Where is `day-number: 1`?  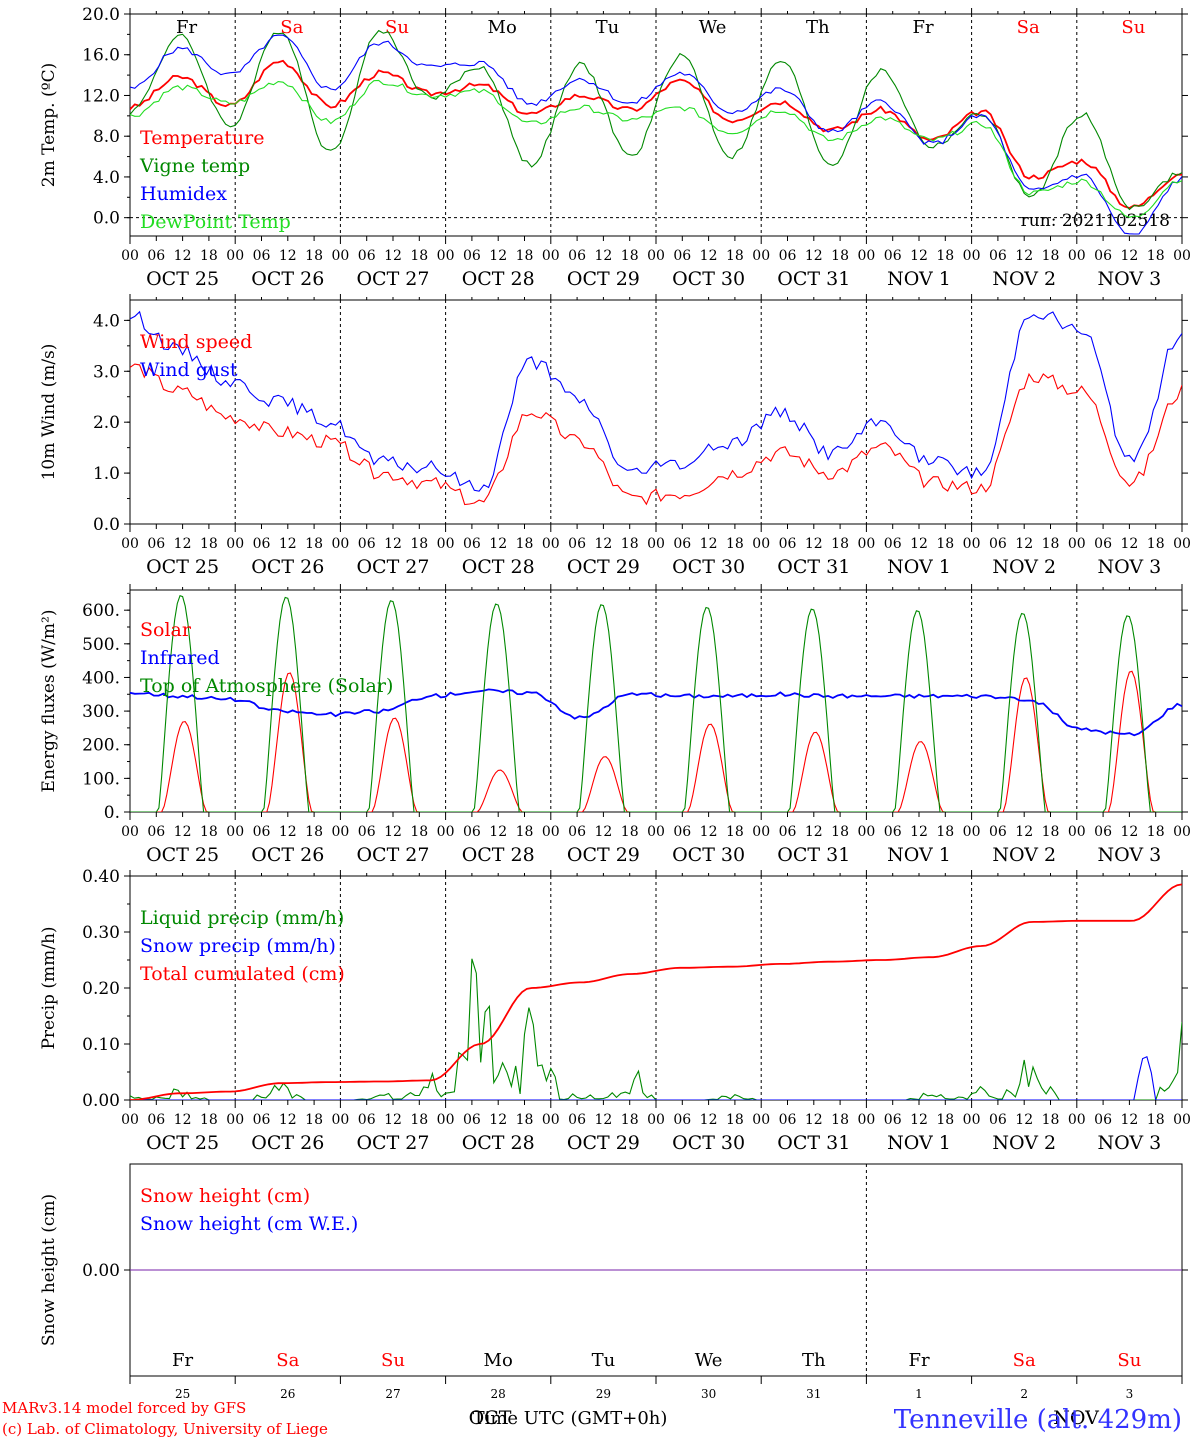
day-number: 1 is located at coordinates (919, 1394).